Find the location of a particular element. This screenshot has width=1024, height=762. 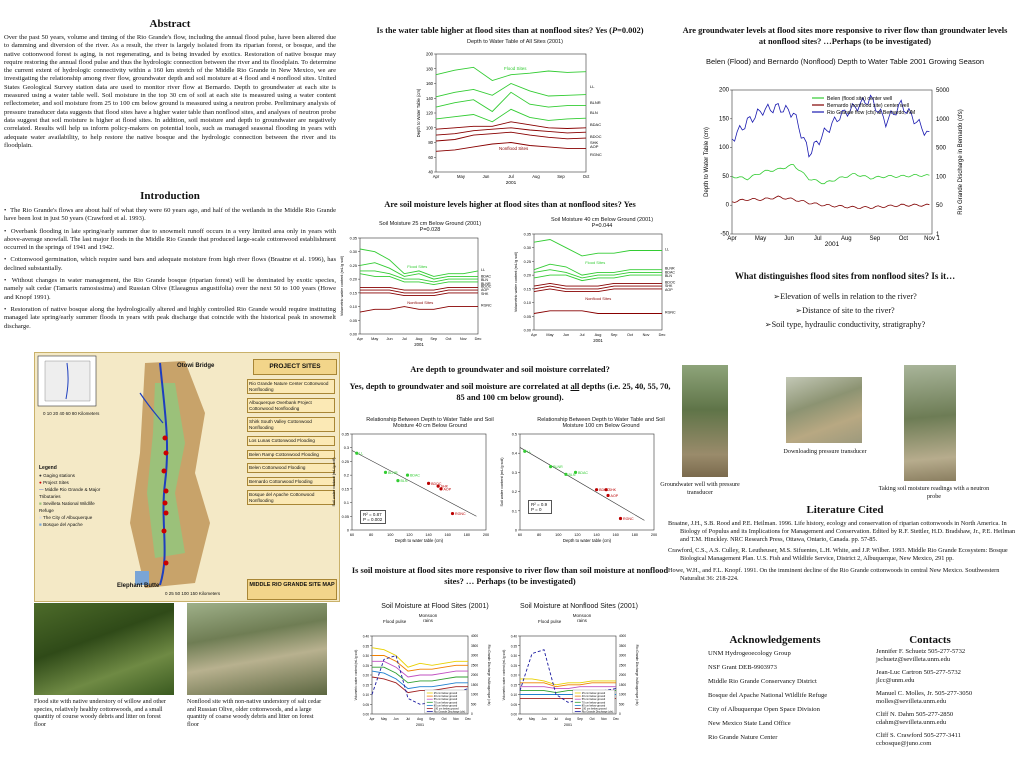

y-tick-label: 0.5 is located at coordinates (514, 435).